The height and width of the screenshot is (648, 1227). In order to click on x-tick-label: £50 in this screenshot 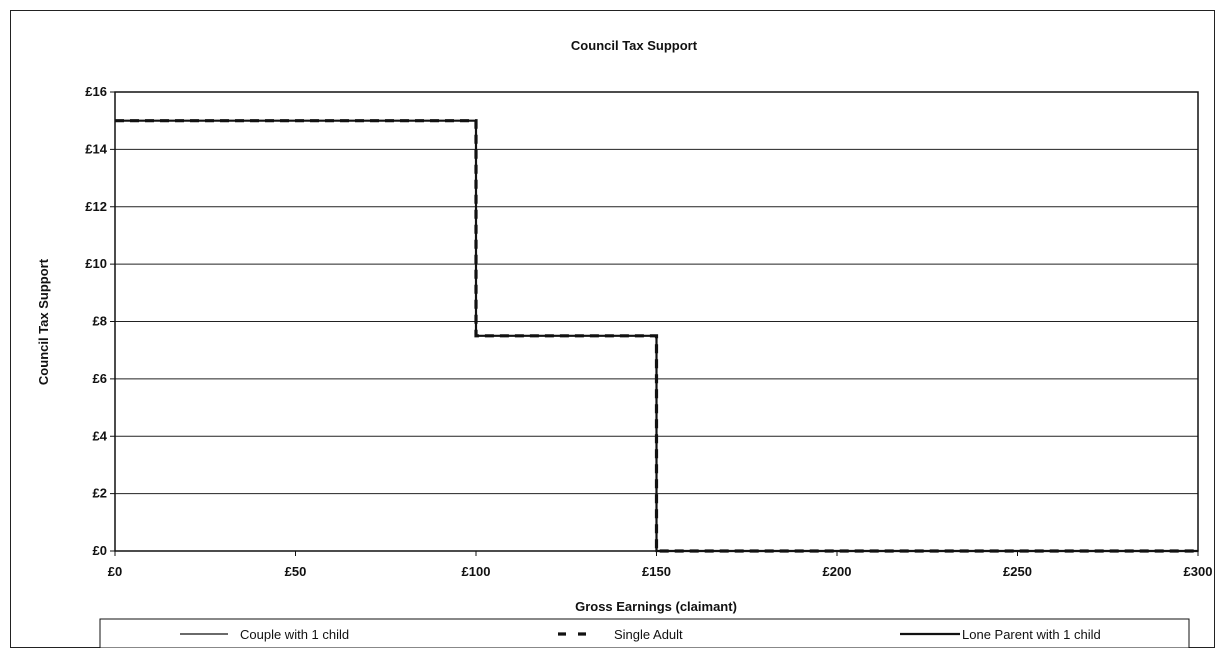, I will do `click(296, 571)`.